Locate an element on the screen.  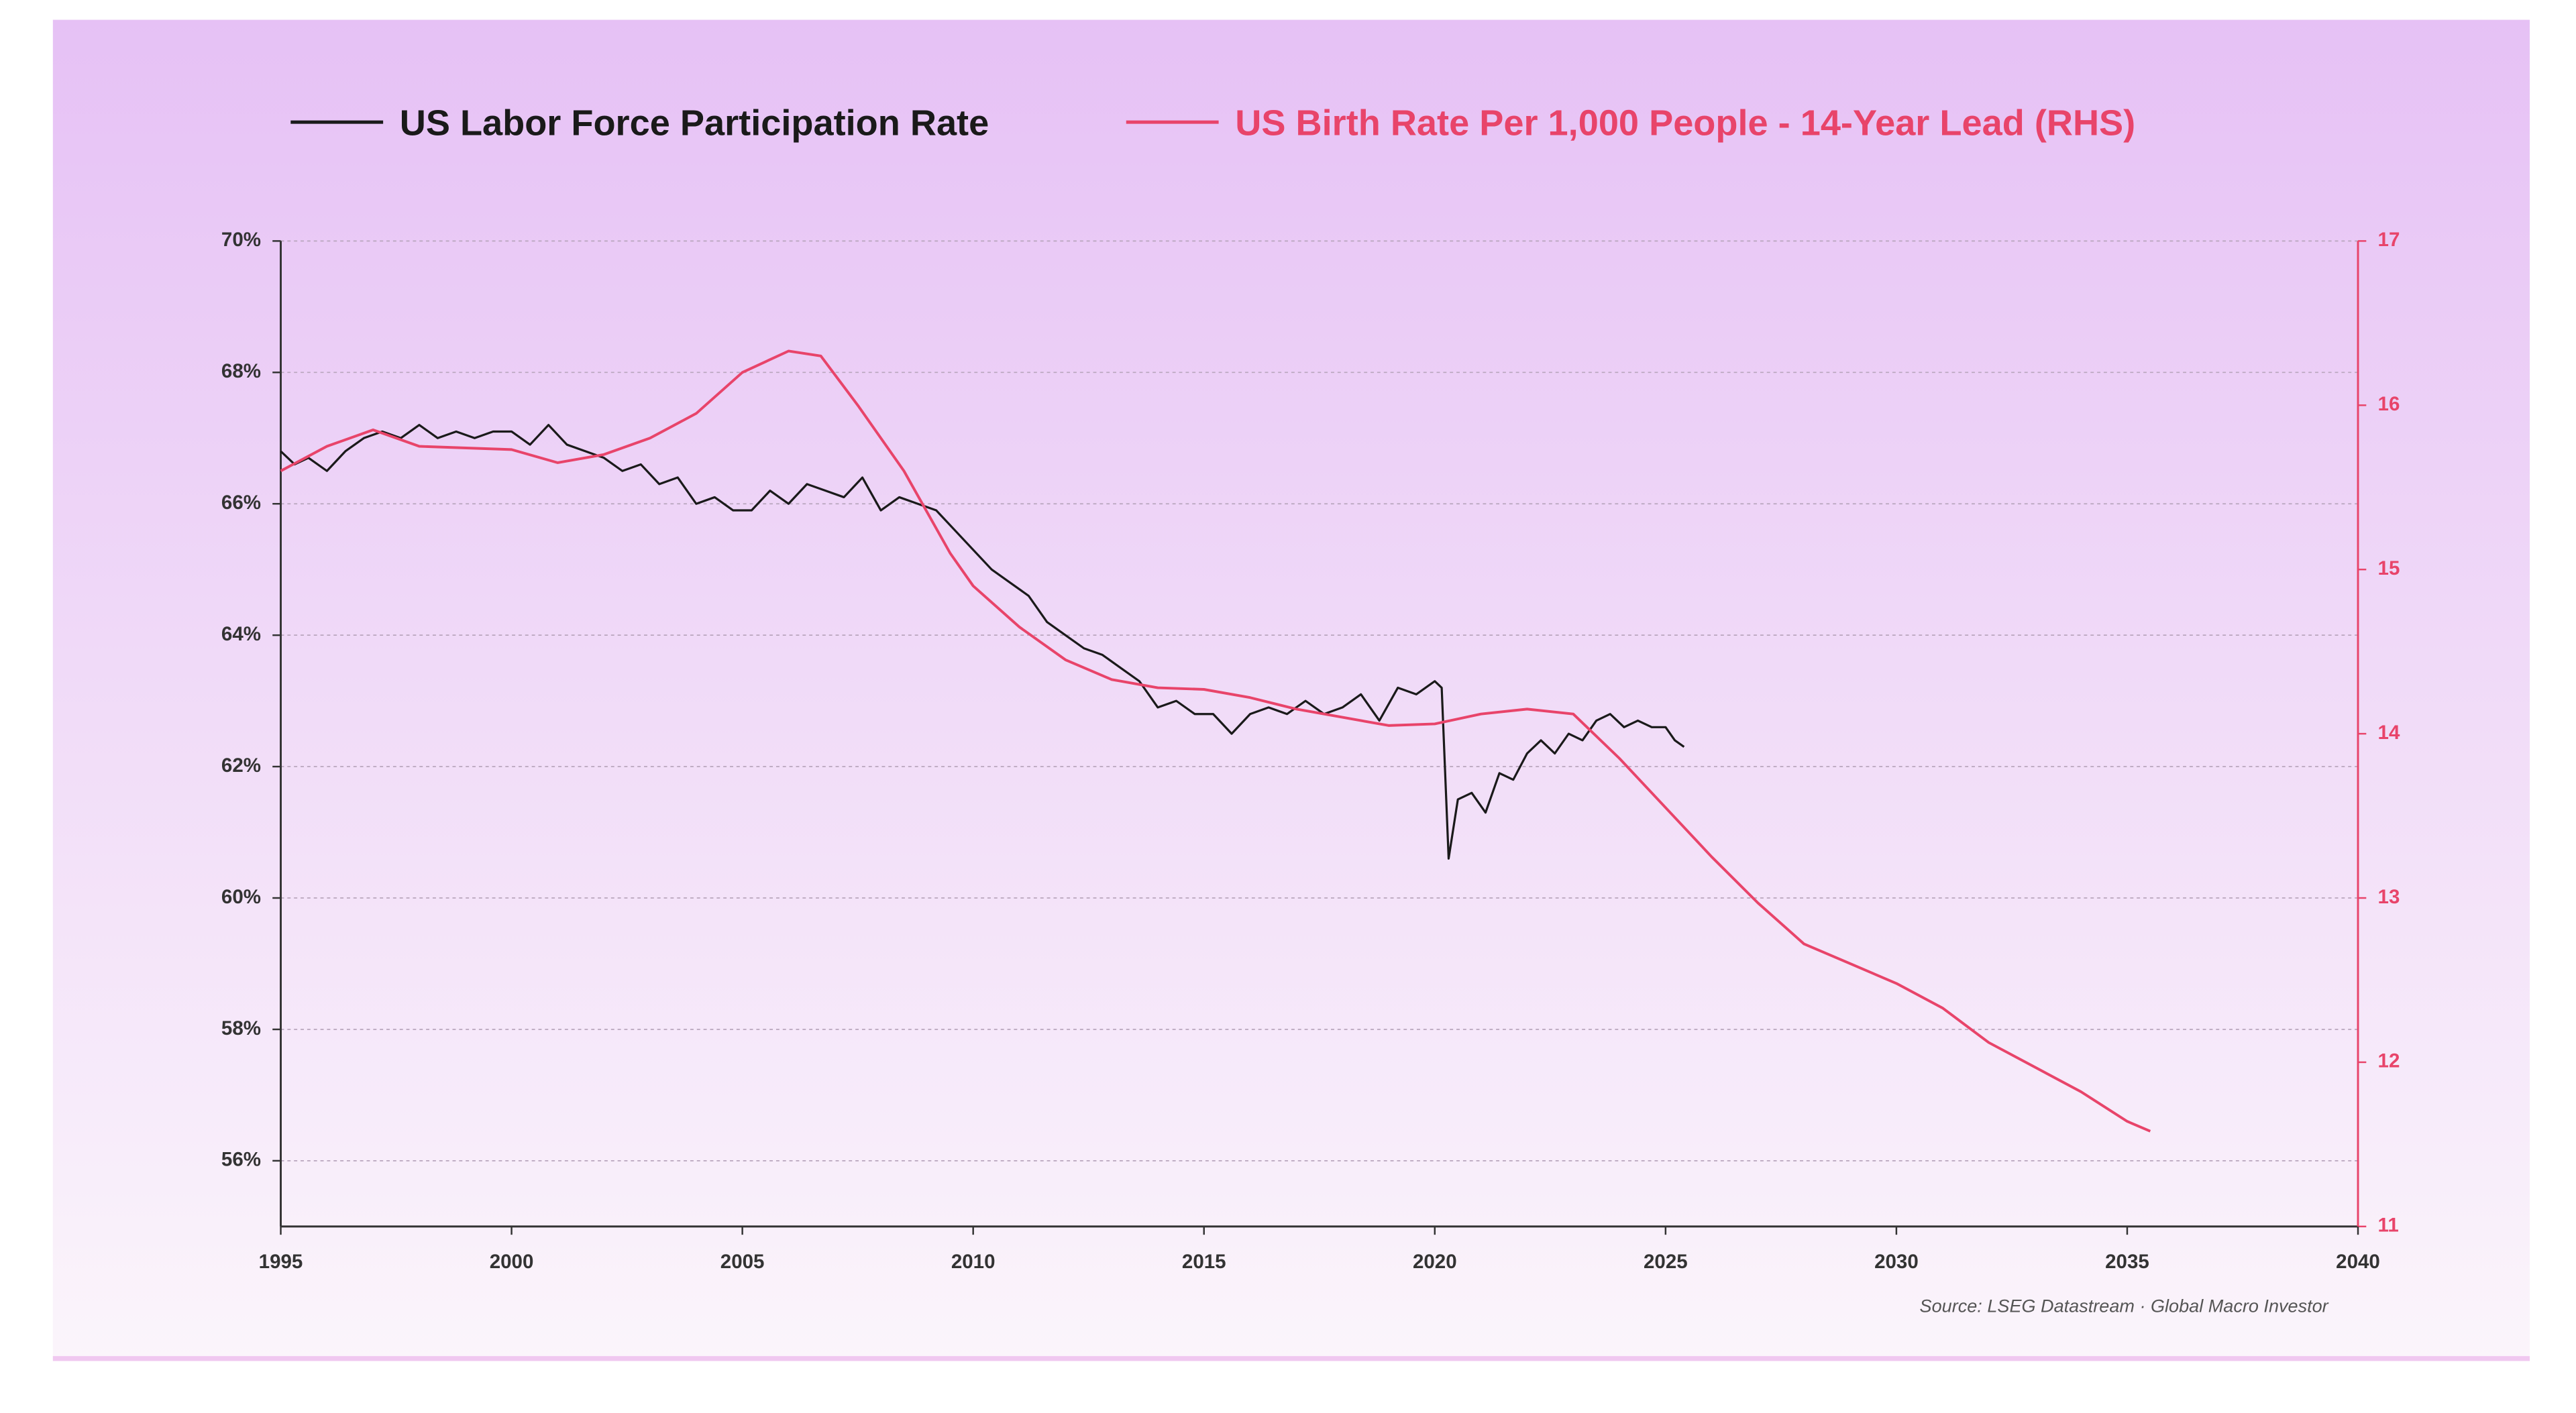
y2-tick-label: 13 is located at coordinates (2389, 897).